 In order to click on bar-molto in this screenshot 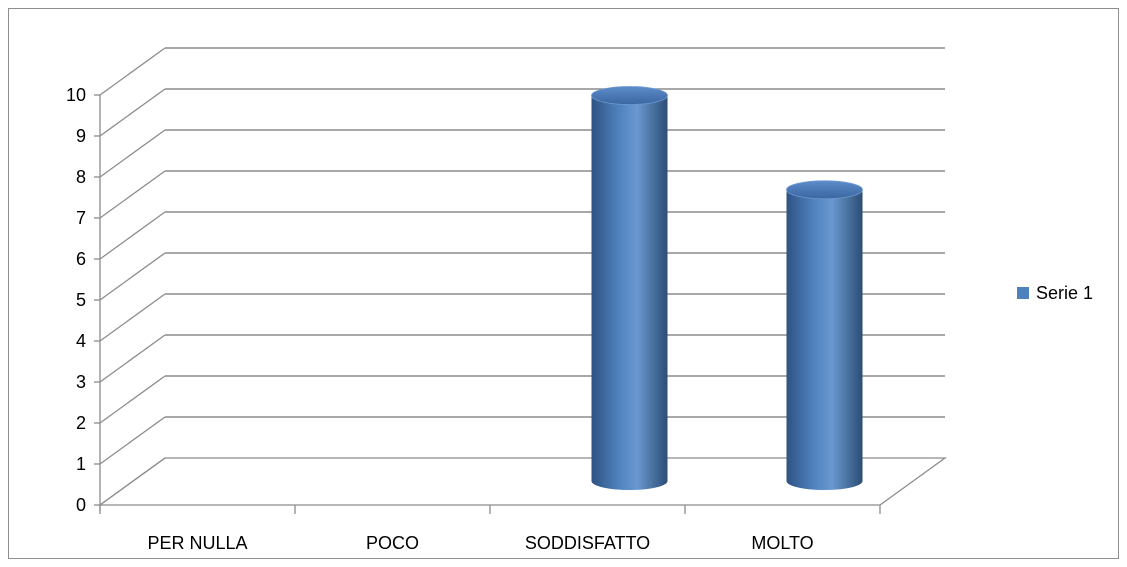, I will do `click(824, 335)`.